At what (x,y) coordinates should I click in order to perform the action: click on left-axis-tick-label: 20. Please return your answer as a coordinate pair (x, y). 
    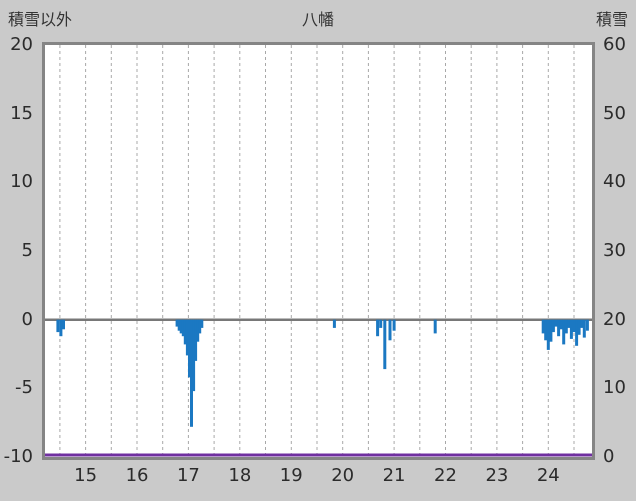
    Looking at the image, I should click on (21, 44).